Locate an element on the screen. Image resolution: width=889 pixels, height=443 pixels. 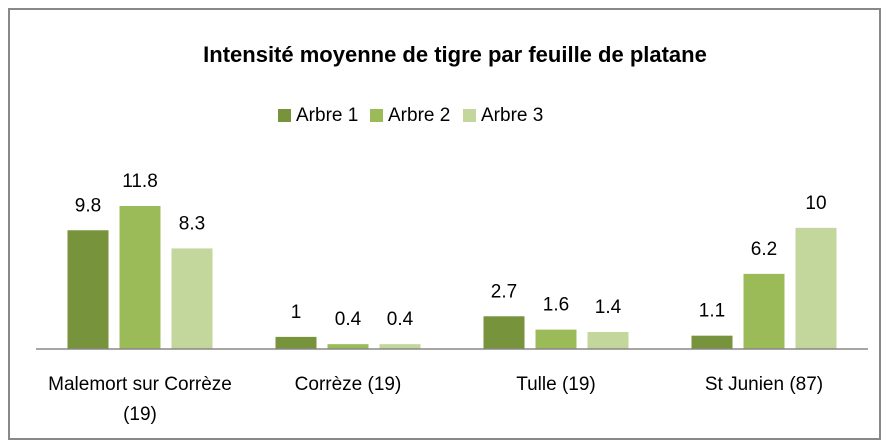
value-label: 6.2 is located at coordinates (764, 249).